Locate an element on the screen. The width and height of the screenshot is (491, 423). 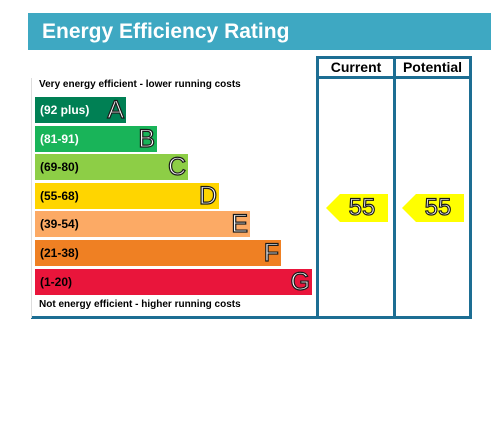
band-a: (92 plus) A is located at coordinates (80, 110).